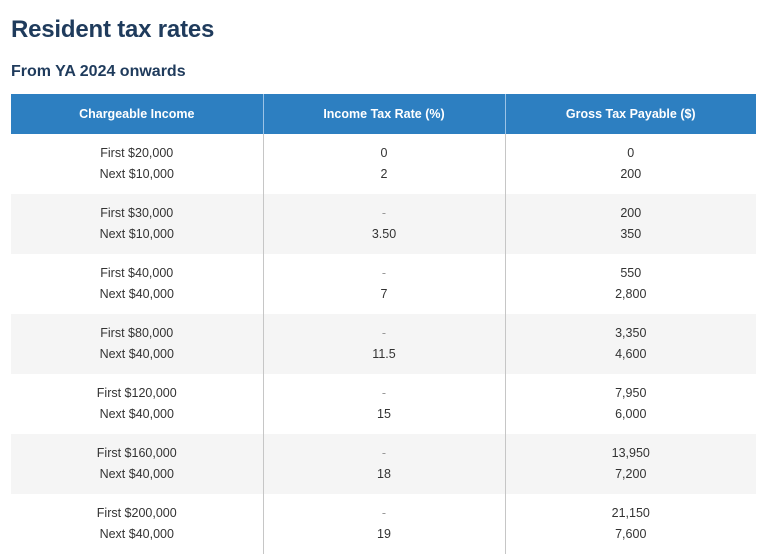 The image size is (760, 556). What do you see at coordinates (631, 153) in the screenshot?
I see `tax-first: 0` at bounding box center [631, 153].